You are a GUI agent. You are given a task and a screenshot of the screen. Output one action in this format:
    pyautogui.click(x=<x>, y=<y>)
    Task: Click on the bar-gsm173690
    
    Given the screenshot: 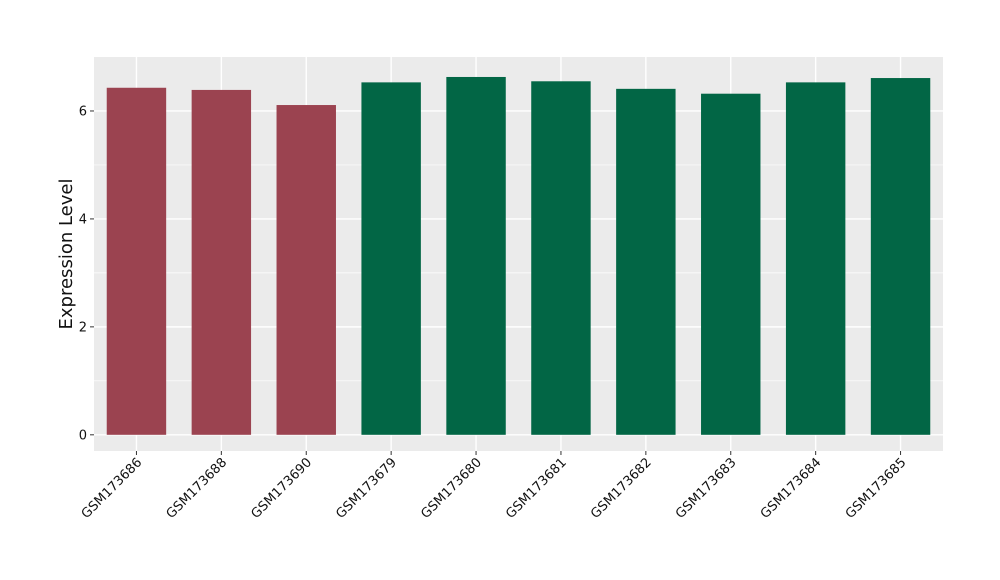 What is the action you would take?
    pyautogui.click(x=306, y=270)
    